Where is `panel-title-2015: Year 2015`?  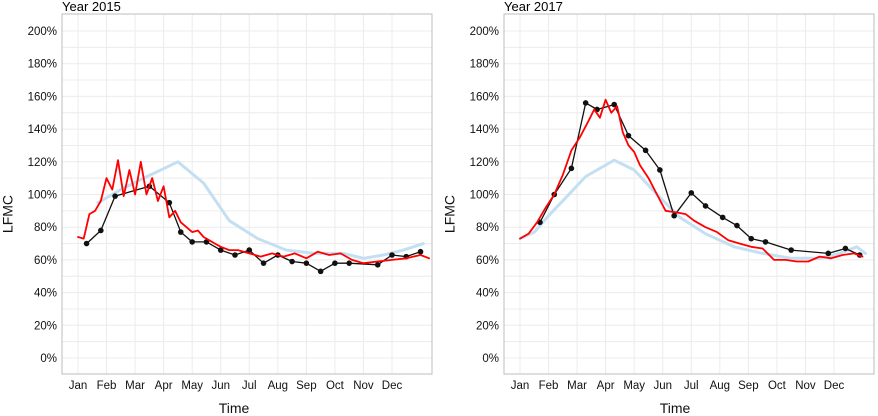
panel-title-2015: Year 2015 is located at coordinates (91, 7).